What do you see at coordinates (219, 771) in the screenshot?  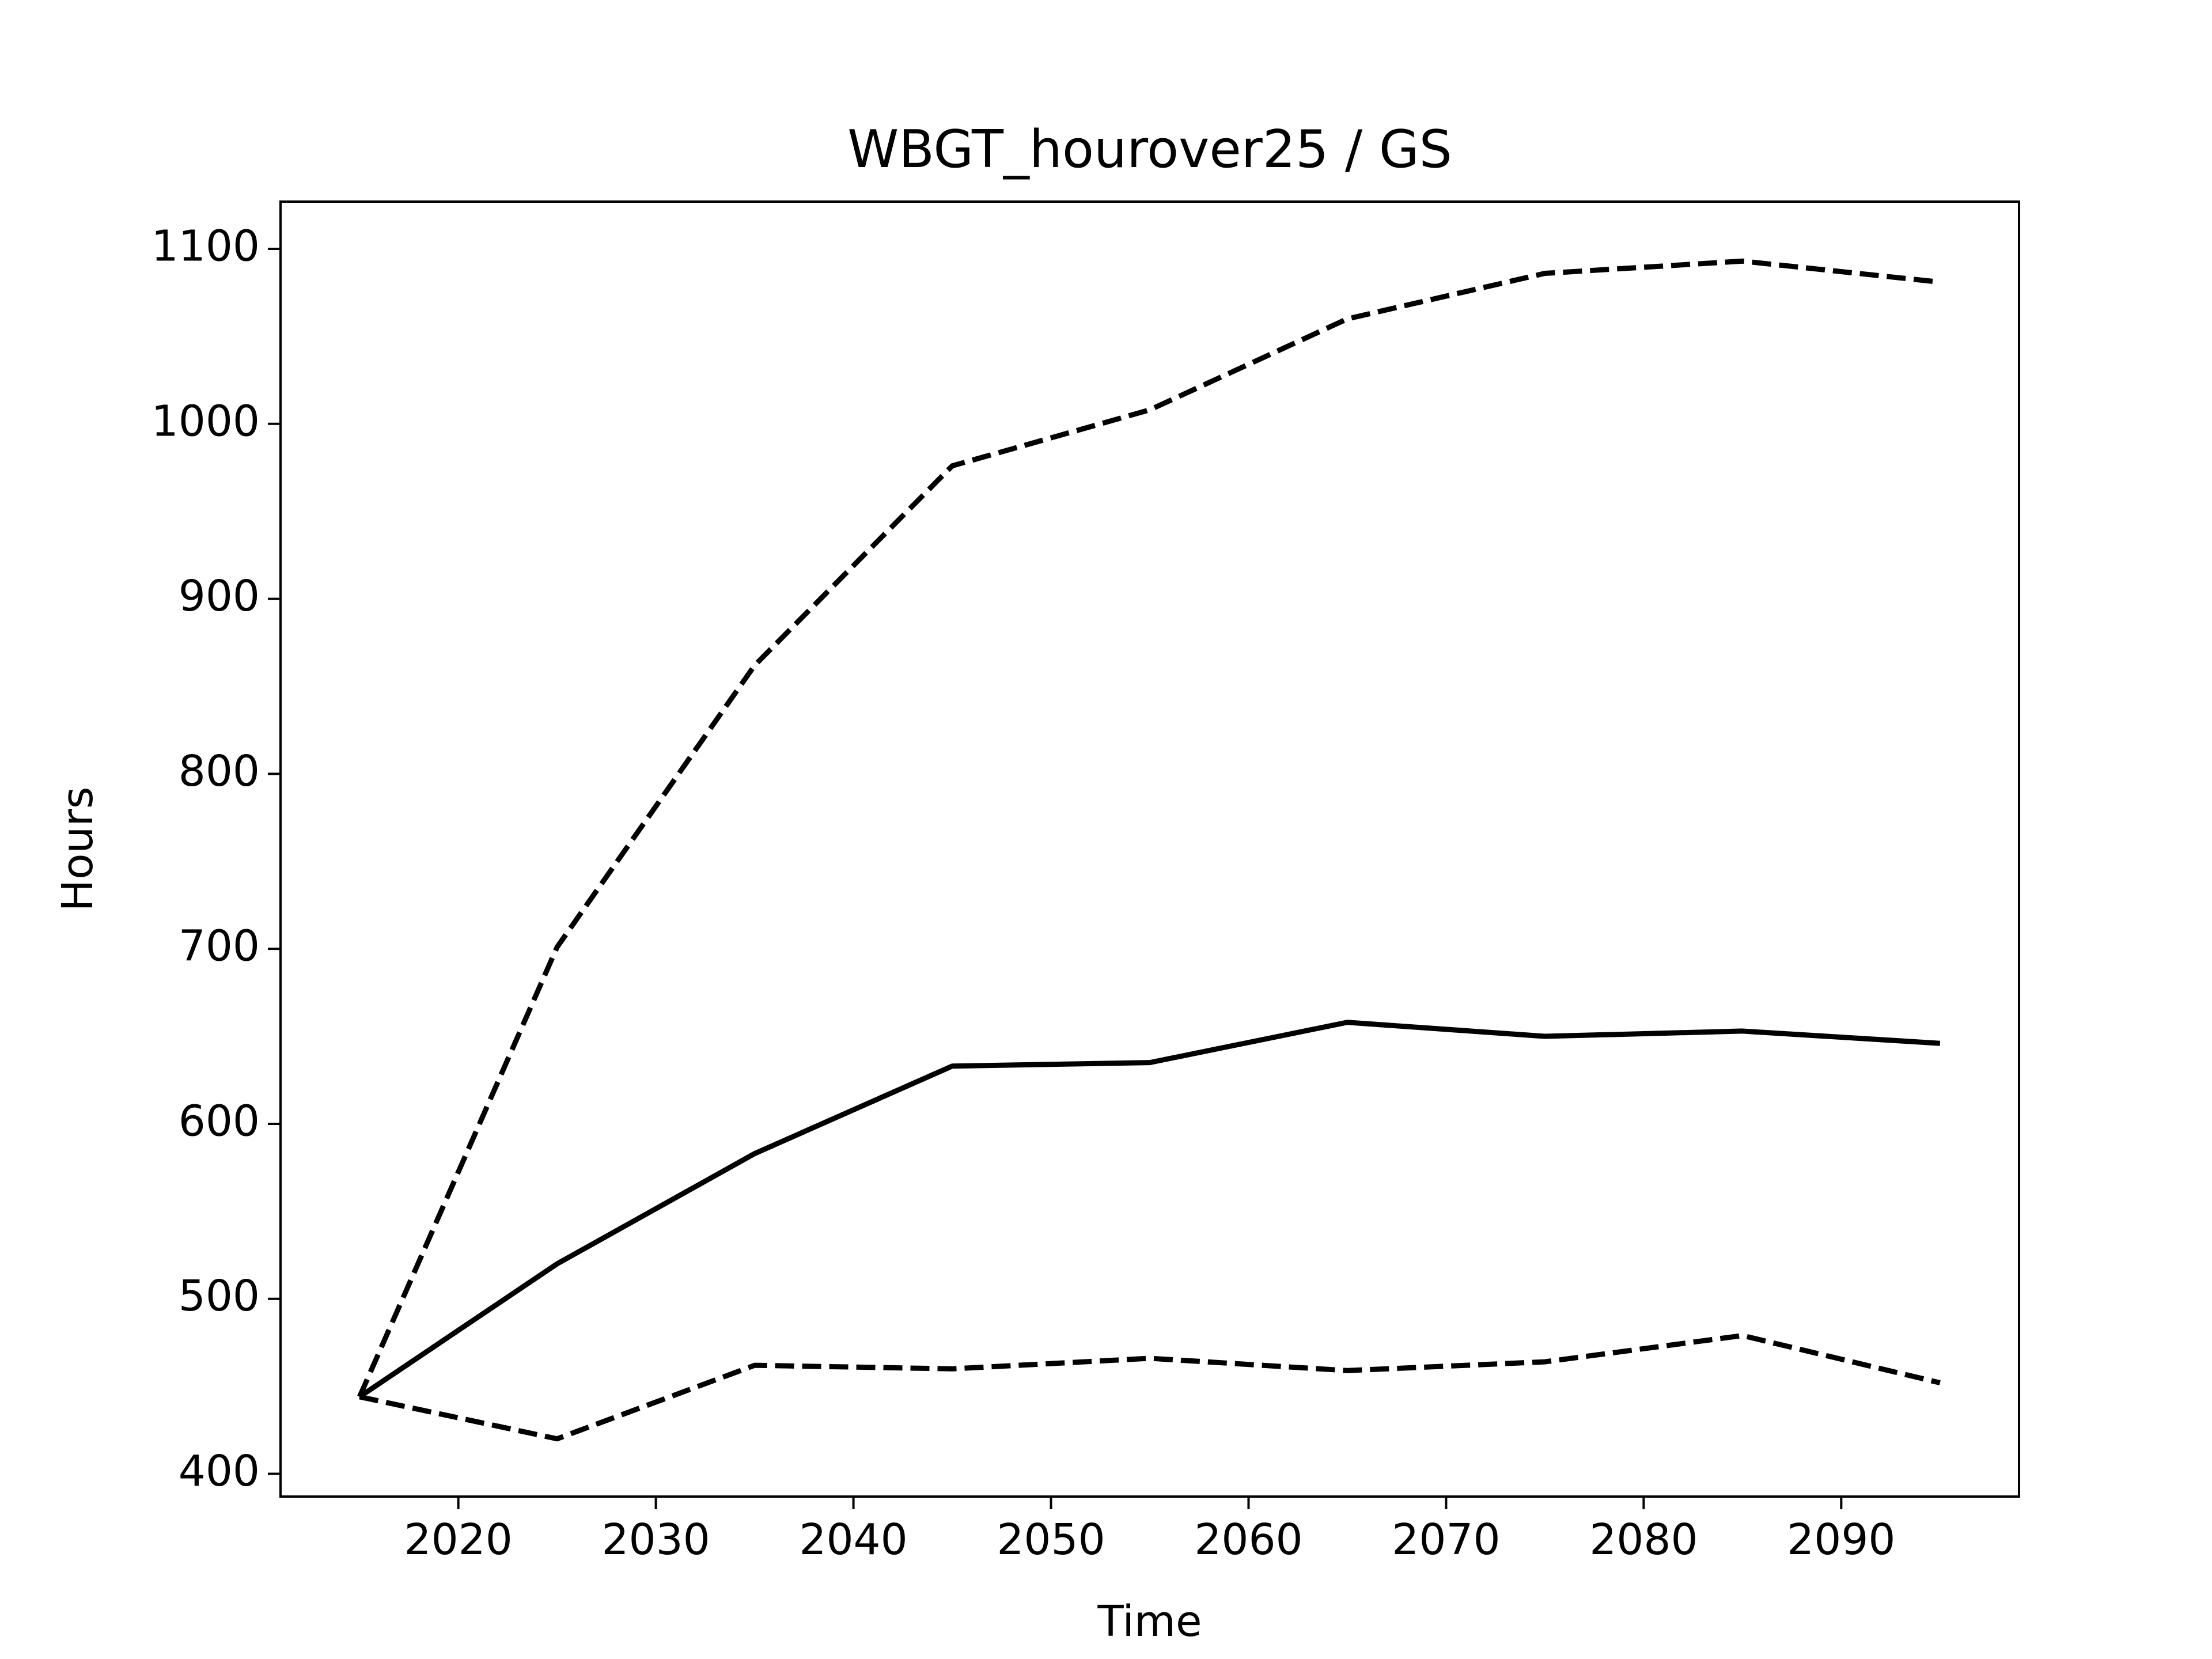 I see `y-tick-label: 800` at bounding box center [219, 771].